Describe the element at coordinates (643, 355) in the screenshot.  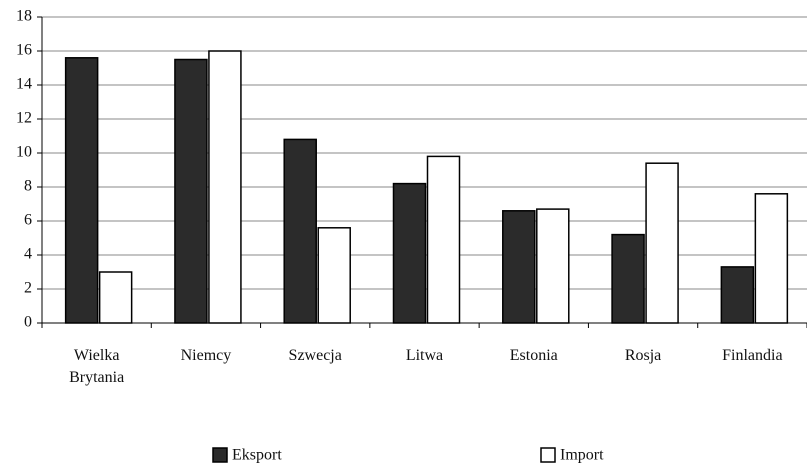
I see `x-tick-label: Rosja` at that location.